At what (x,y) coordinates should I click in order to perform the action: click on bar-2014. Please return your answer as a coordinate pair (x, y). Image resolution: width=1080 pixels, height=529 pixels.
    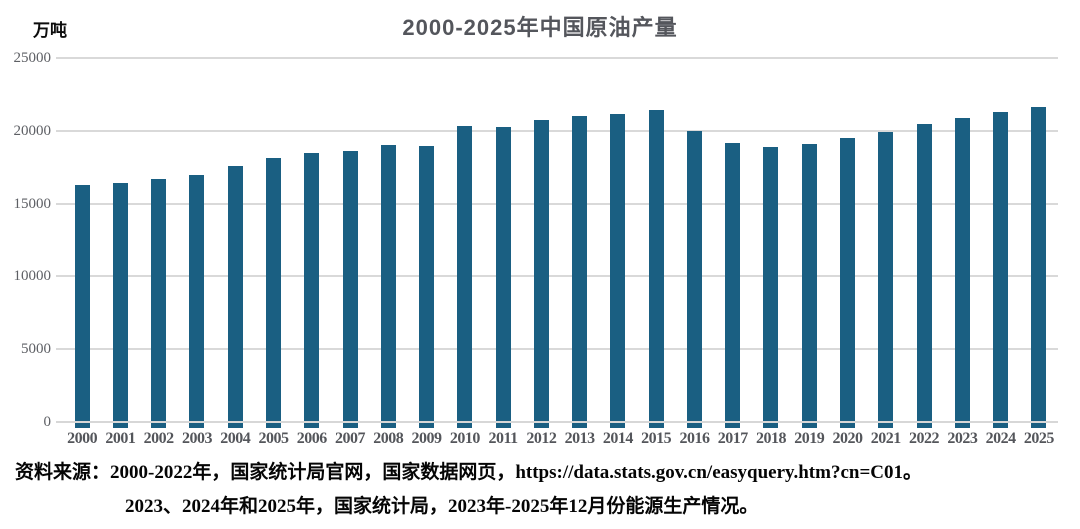
    Looking at the image, I should click on (618, 271).